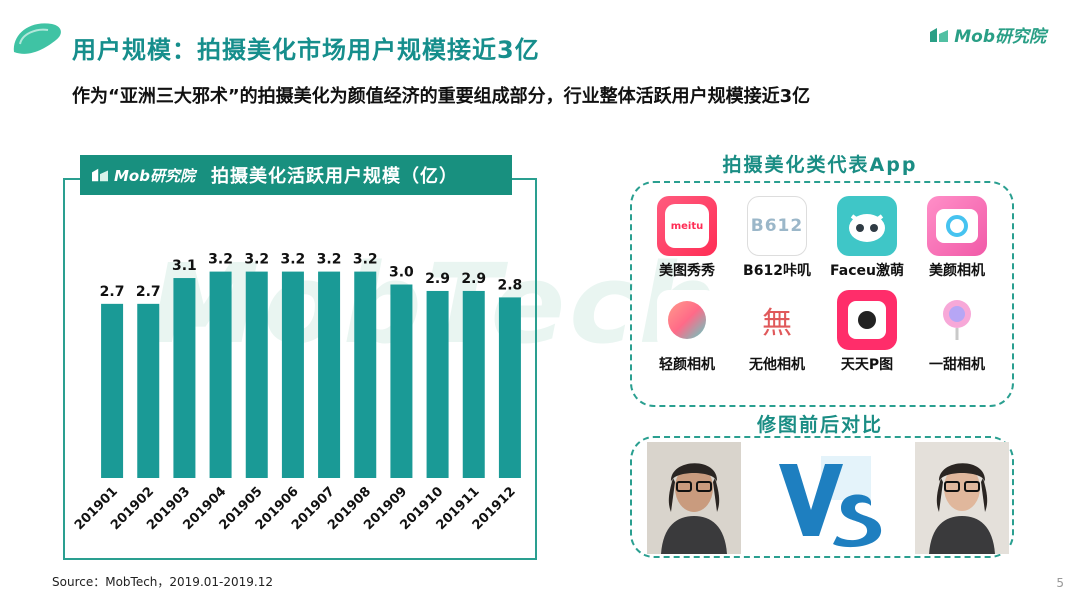  I want to click on meitu-icon-text: meitu, so click(687, 226).